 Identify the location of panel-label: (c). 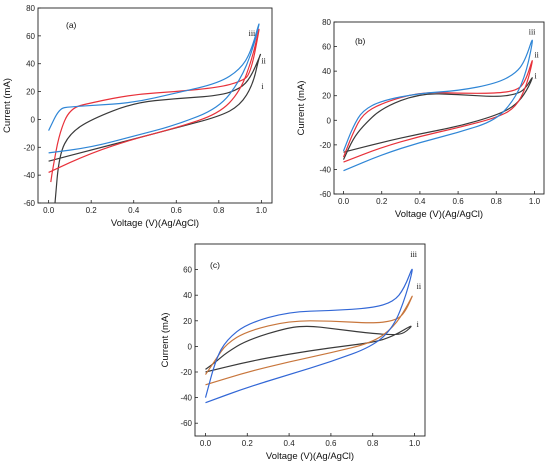
(215, 265).